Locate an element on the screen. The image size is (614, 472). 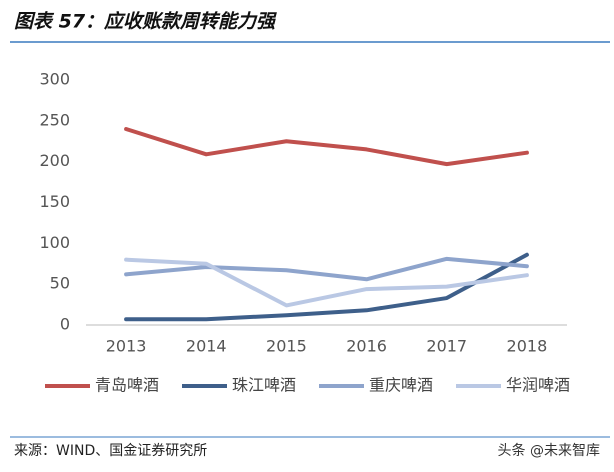
y-tick-label: 300 is located at coordinates (54, 79).